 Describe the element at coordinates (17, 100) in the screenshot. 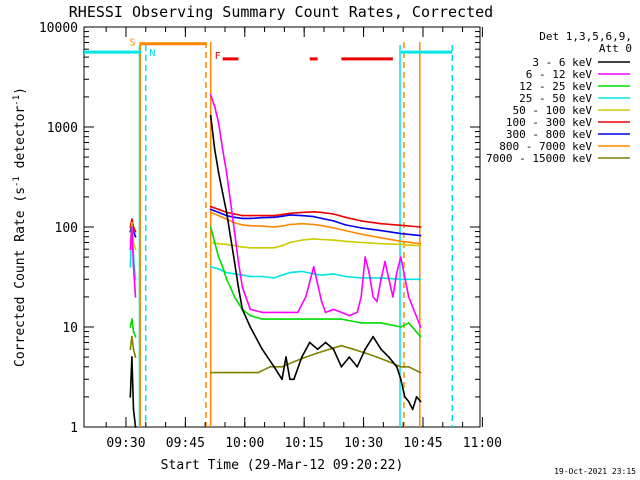

I see `y-label-sup-2: -1` at that location.